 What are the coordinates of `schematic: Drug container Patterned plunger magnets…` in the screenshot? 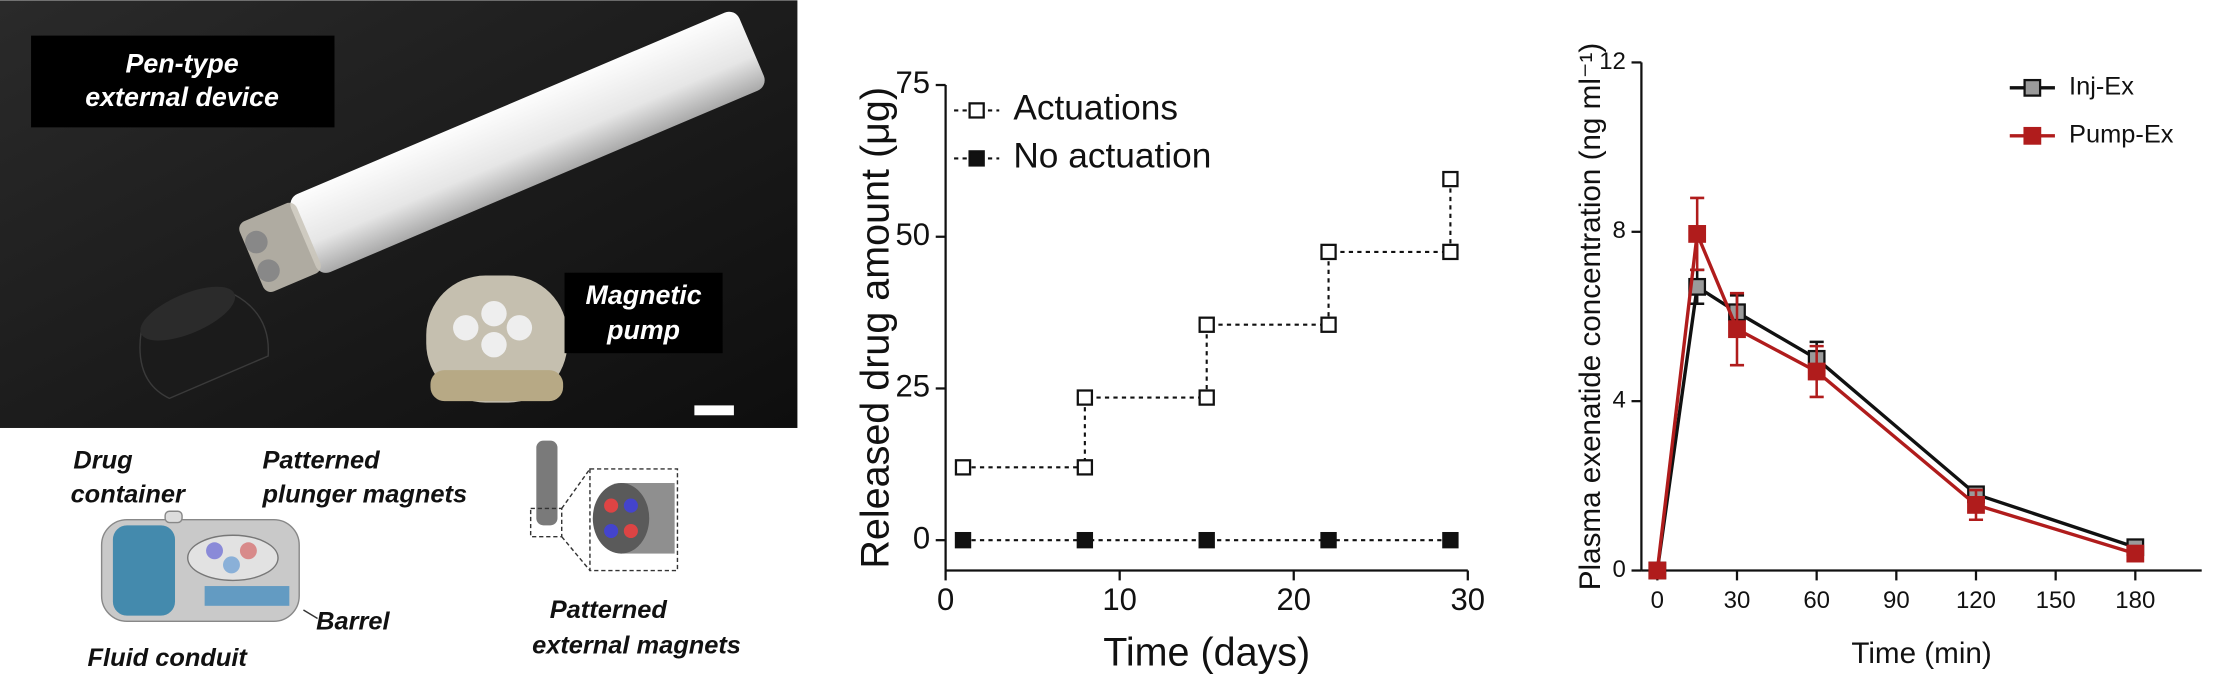 It's located at (406, 556).